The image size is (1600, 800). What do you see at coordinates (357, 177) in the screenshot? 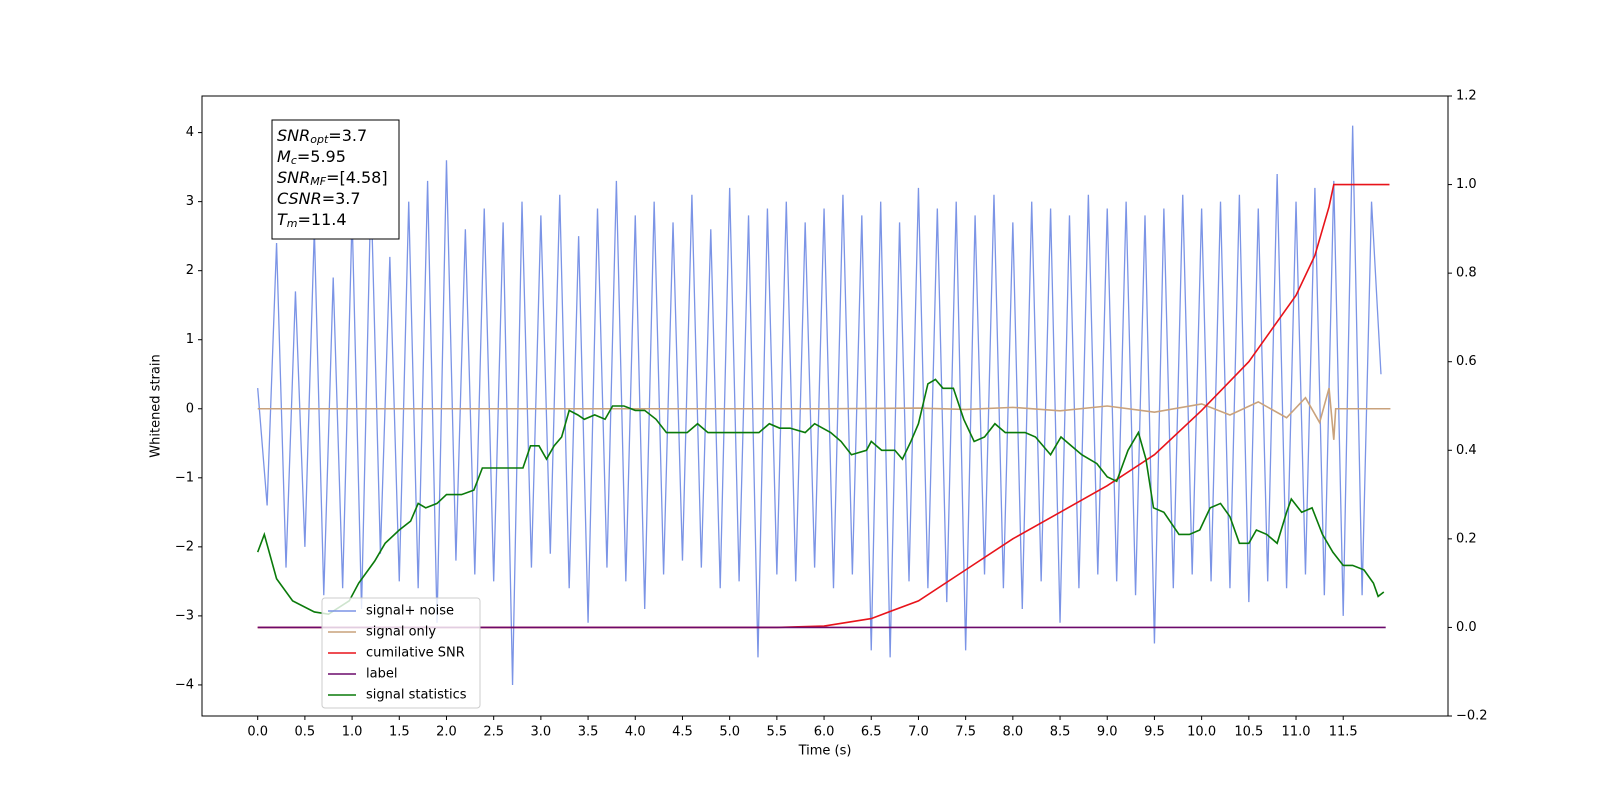
I see `annotation-rest: =[4.58]` at bounding box center [357, 177].